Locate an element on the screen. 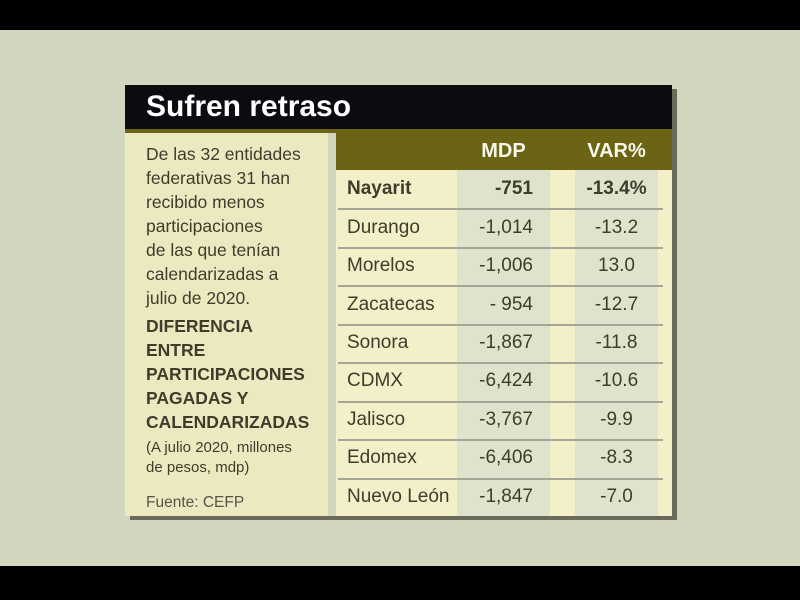  mdp-value-cell: -1,867 is located at coordinates (503, 343).